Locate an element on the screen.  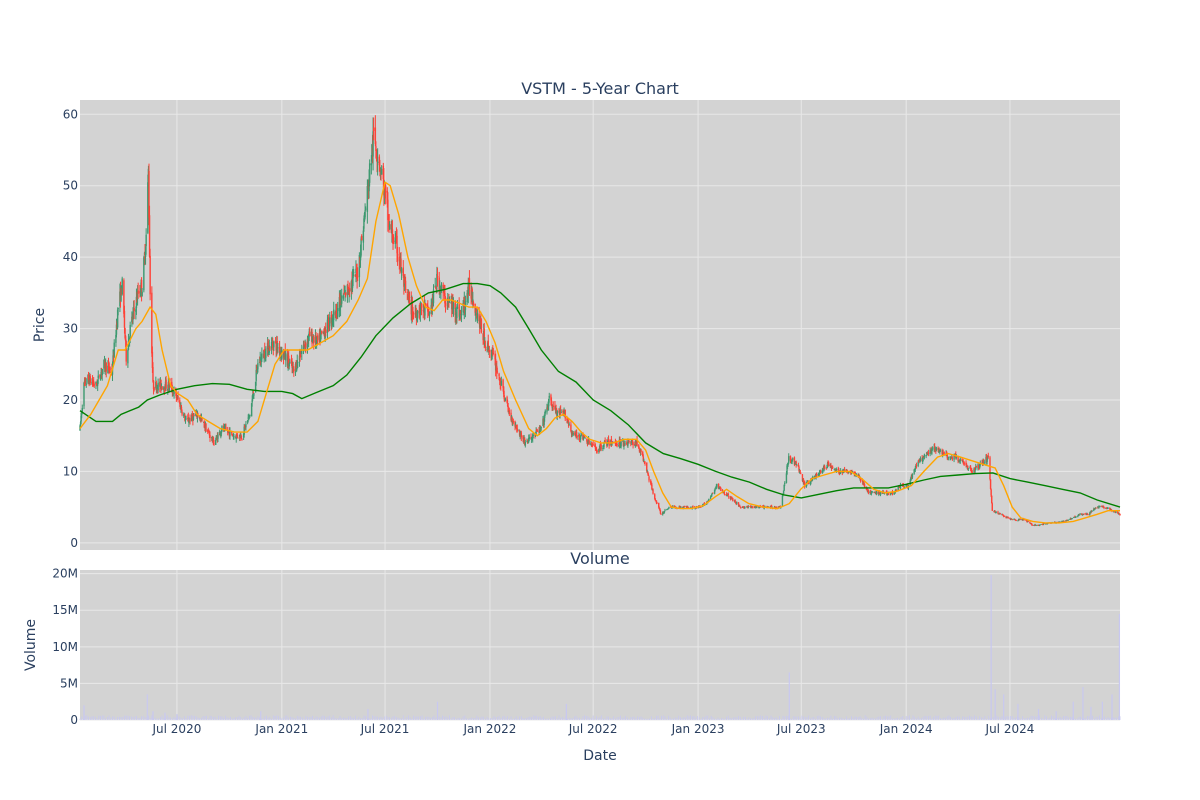
volume-y-tick-label: 15M is located at coordinates (65, 610).